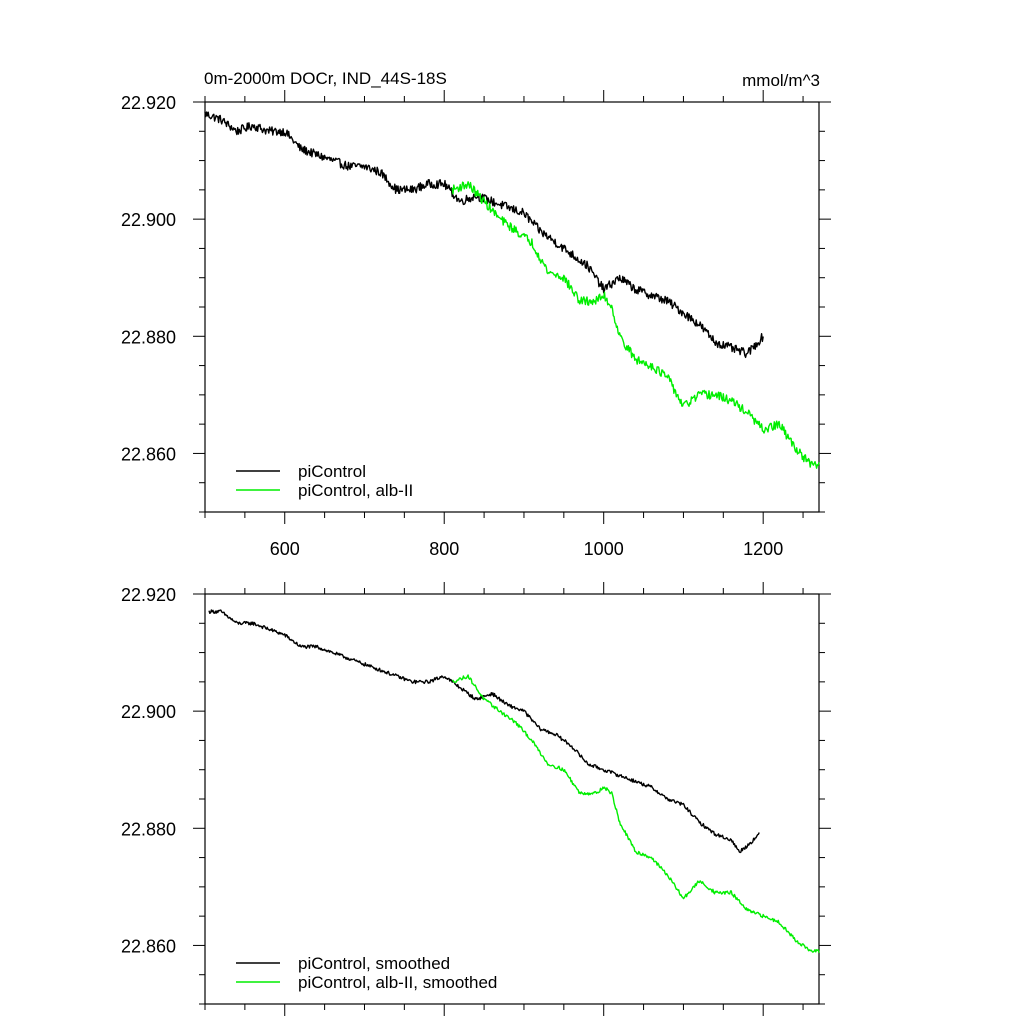 Image resolution: width=1024 pixels, height=1024 pixels. What do you see at coordinates (374, 963) in the screenshot?
I see `legend-label-picontrol-smoothed: piControl, smoothed` at bounding box center [374, 963].